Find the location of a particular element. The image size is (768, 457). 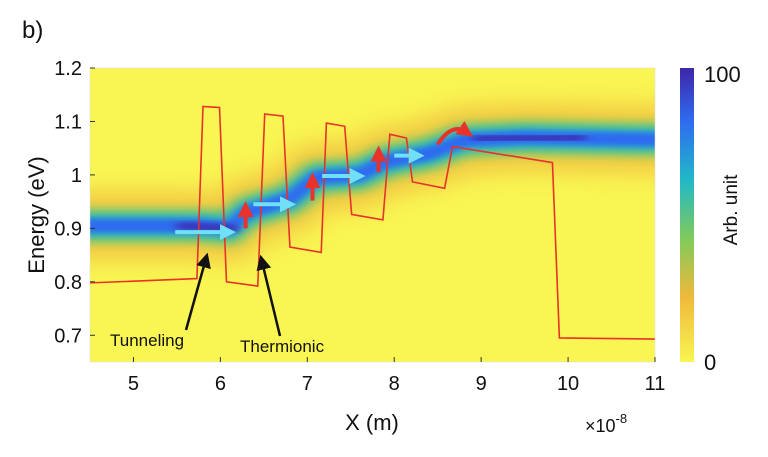

curved-arrow is located at coordinates (455, 133).